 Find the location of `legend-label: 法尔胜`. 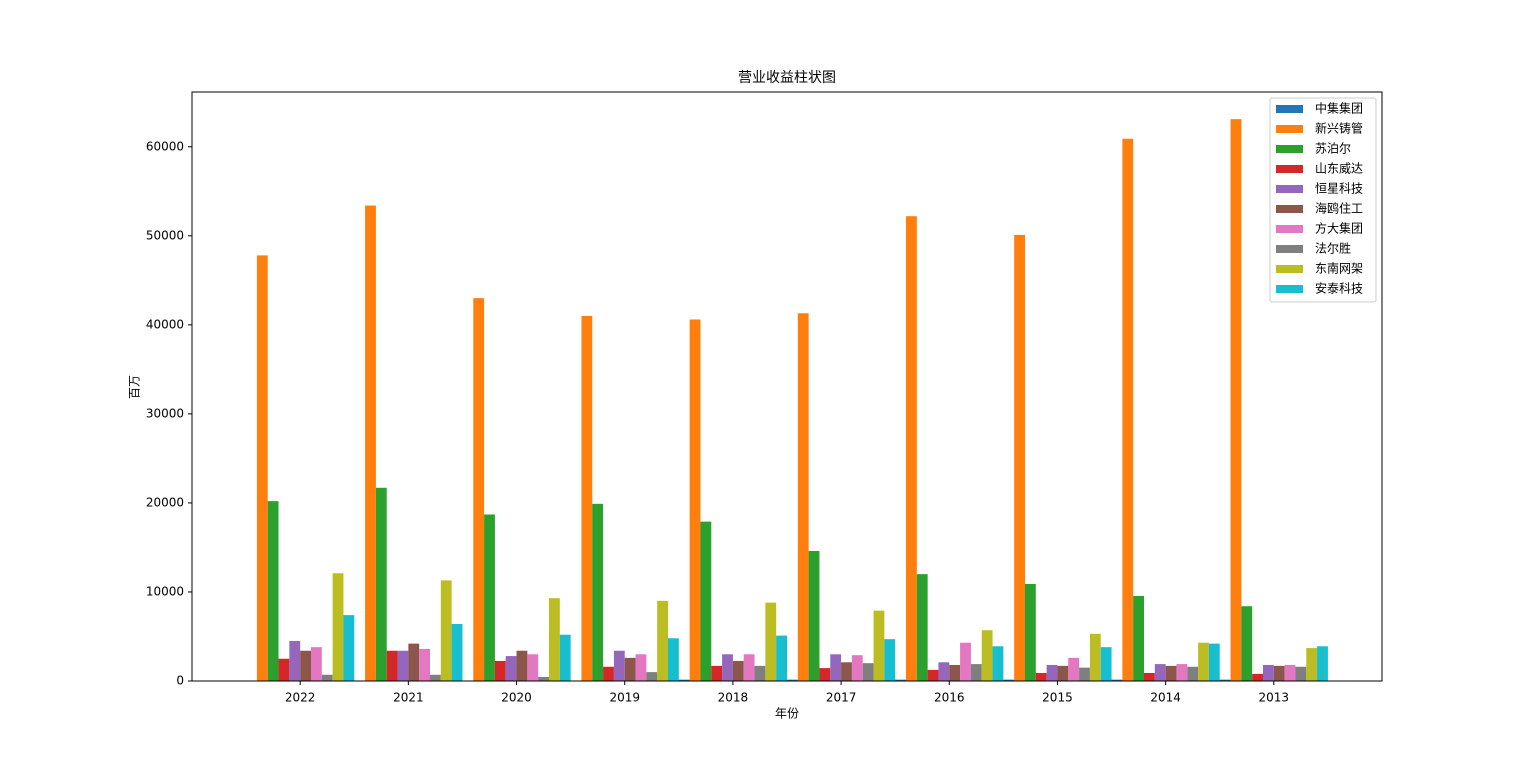

legend-label: 法尔胜 is located at coordinates (1333, 248).